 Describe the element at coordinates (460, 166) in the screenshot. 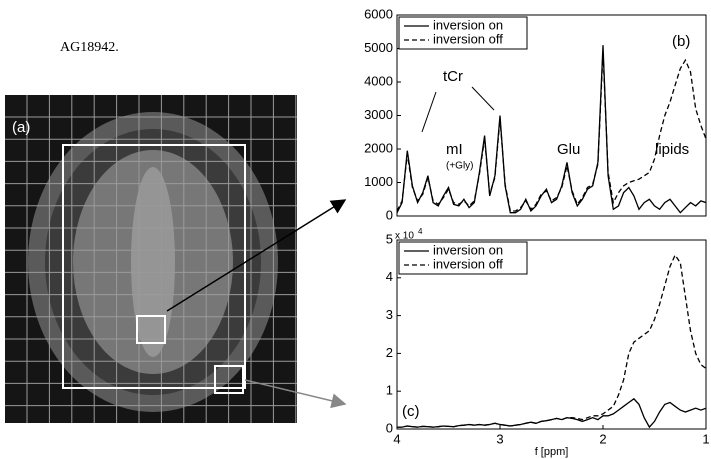

I see `annotation: (+Gly)` at that location.